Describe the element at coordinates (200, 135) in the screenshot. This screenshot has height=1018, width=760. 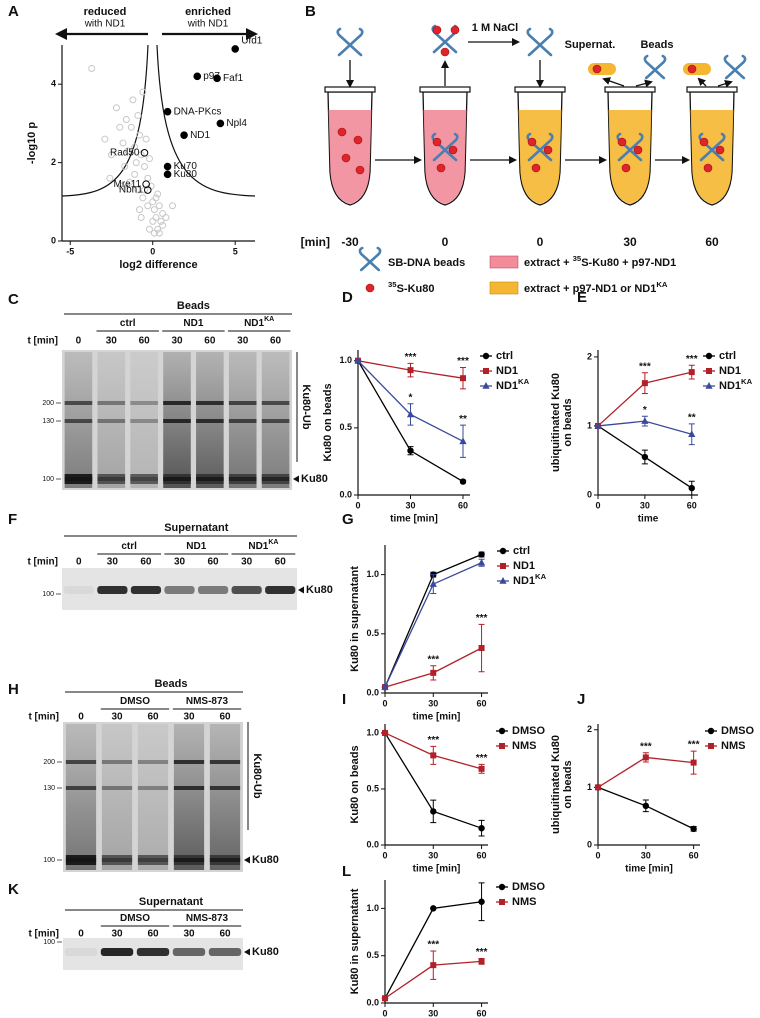
I see `point-label: ND1` at that location.